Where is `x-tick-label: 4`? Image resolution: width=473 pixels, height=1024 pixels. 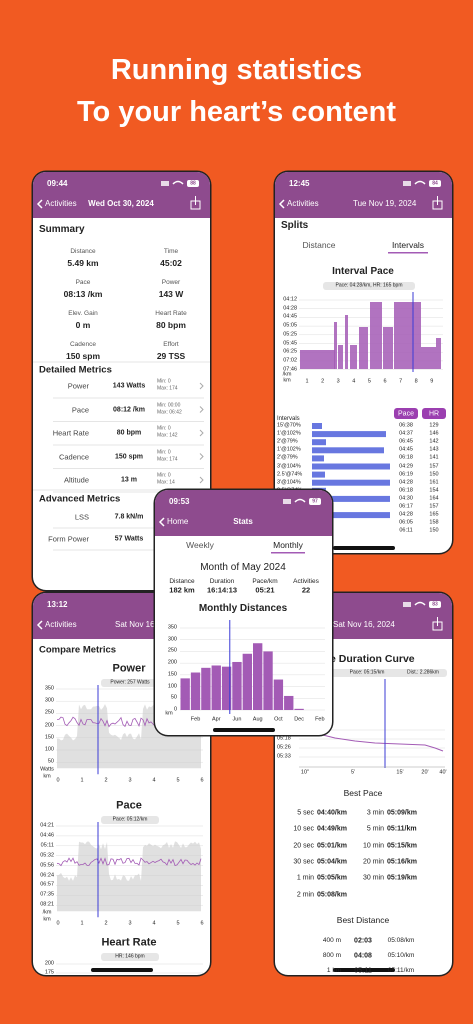
x-tick-label: 4 is located at coordinates (354, 381).